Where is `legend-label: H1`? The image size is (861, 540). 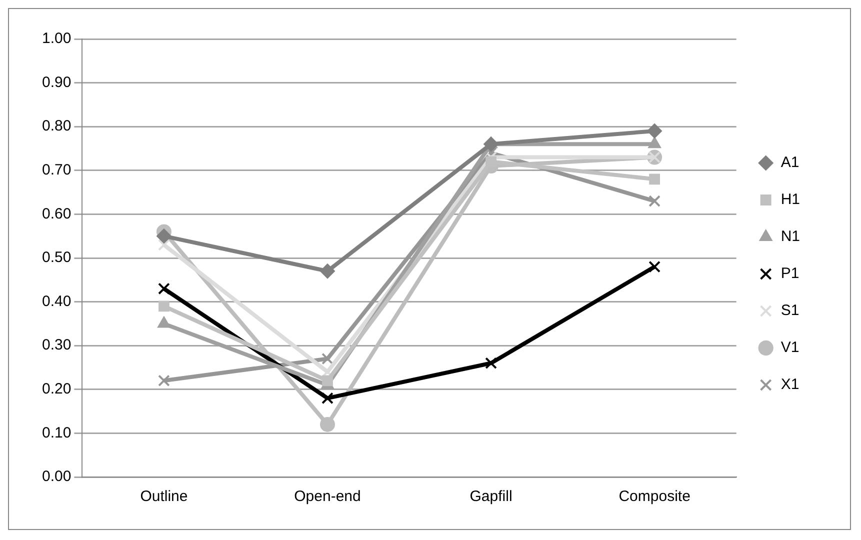
legend-label: H1 is located at coordinates (790, 199).